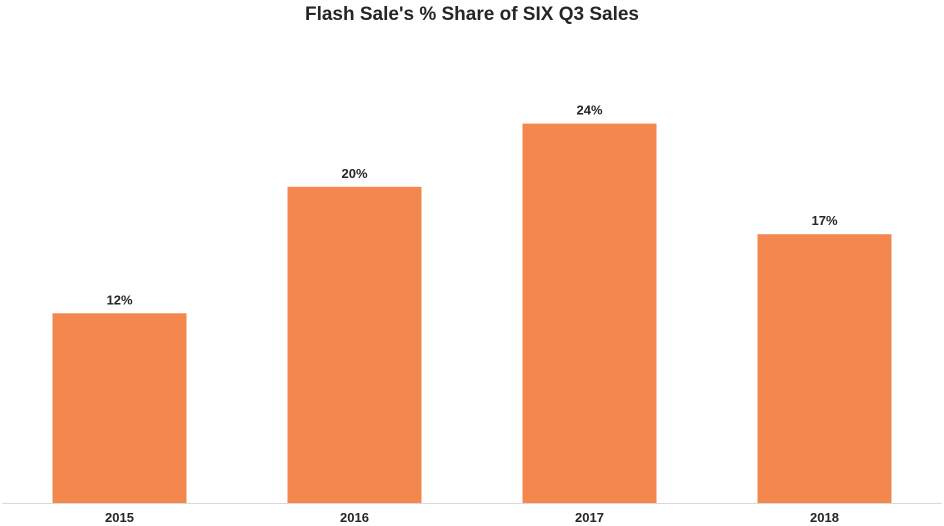 The height and width of the screenshot is (526, 944). What do you see at coordinates (354, 173) in the screenshot?
I see `data-label-2016: 20%` at bounding box center [354, 173].